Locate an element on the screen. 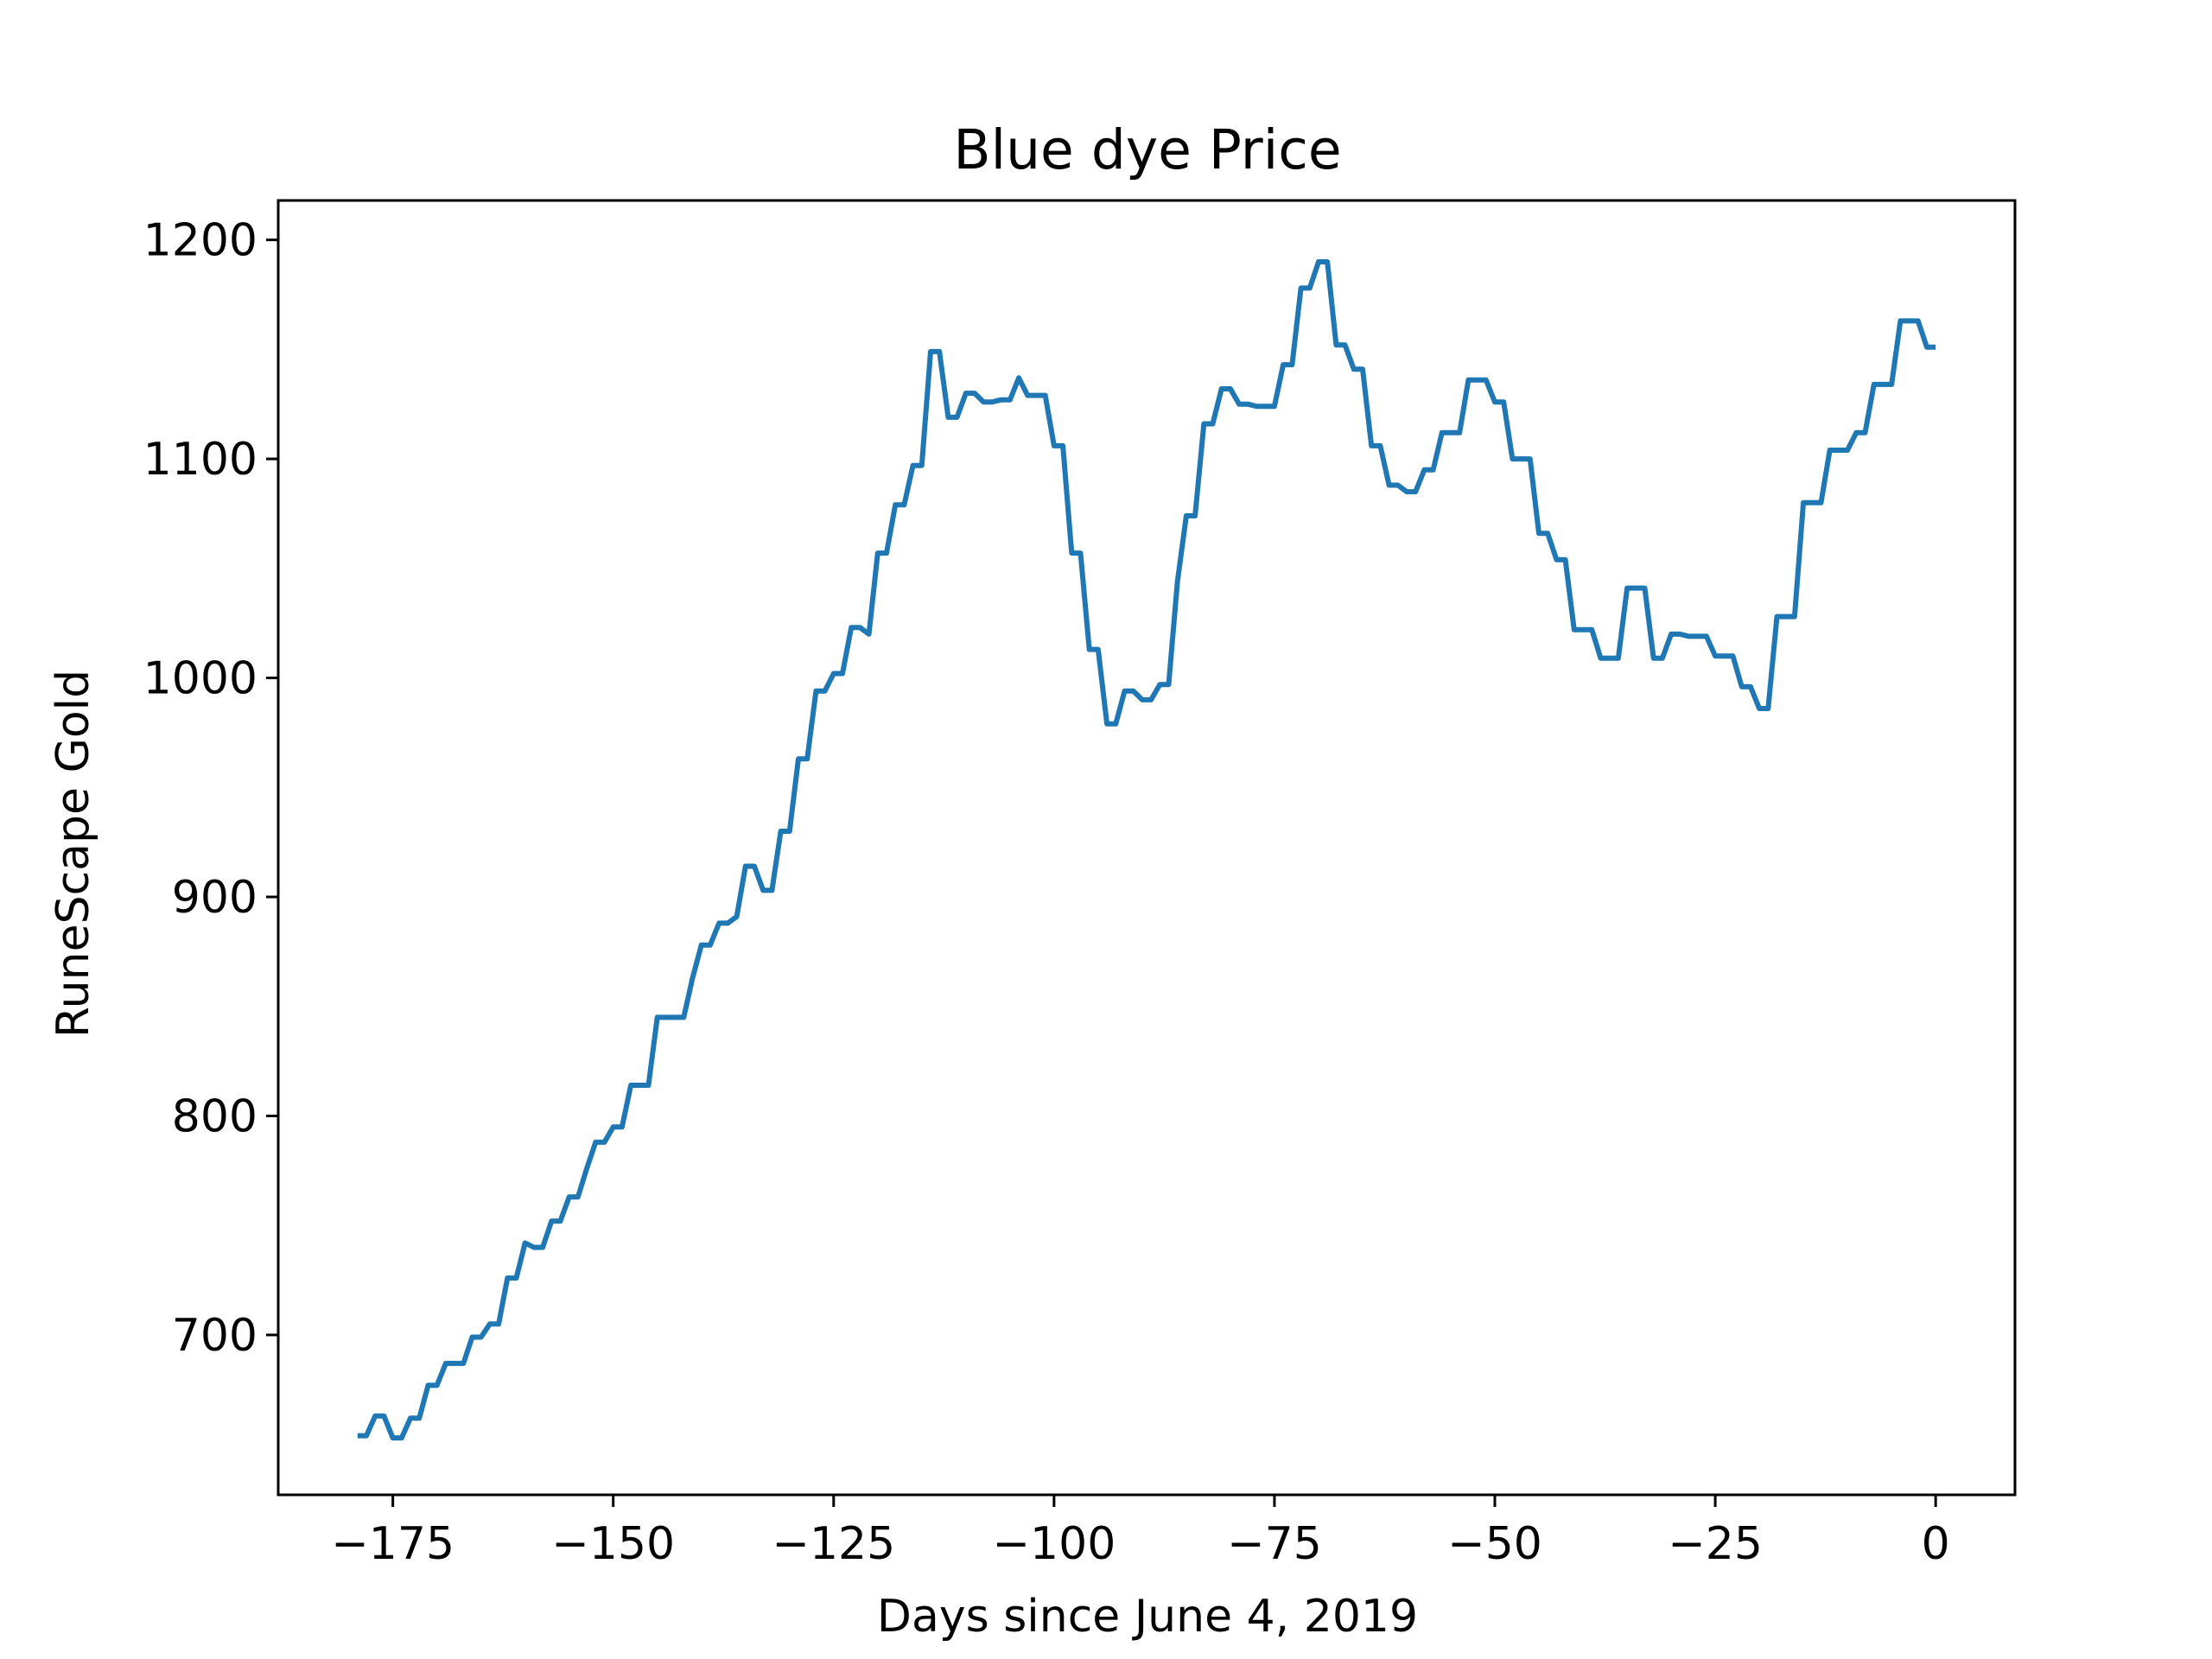 This screenshot has width=2212, height=1659. y-tick-label: 900 is located at coordinates (214, 898).